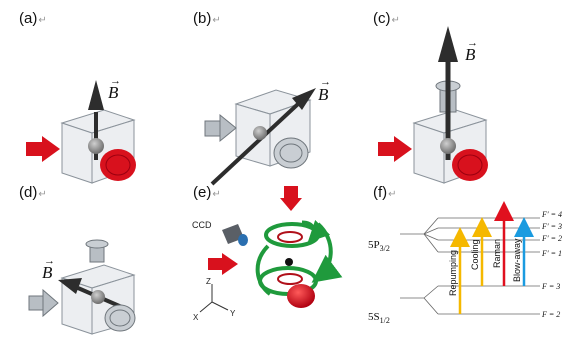 The width and height of the screenshot is (573, 337). What do you see at coordinates (470, 54) in the screenshot?
I see `b-field-symbol-c: B` at bounding box center [470, 54].